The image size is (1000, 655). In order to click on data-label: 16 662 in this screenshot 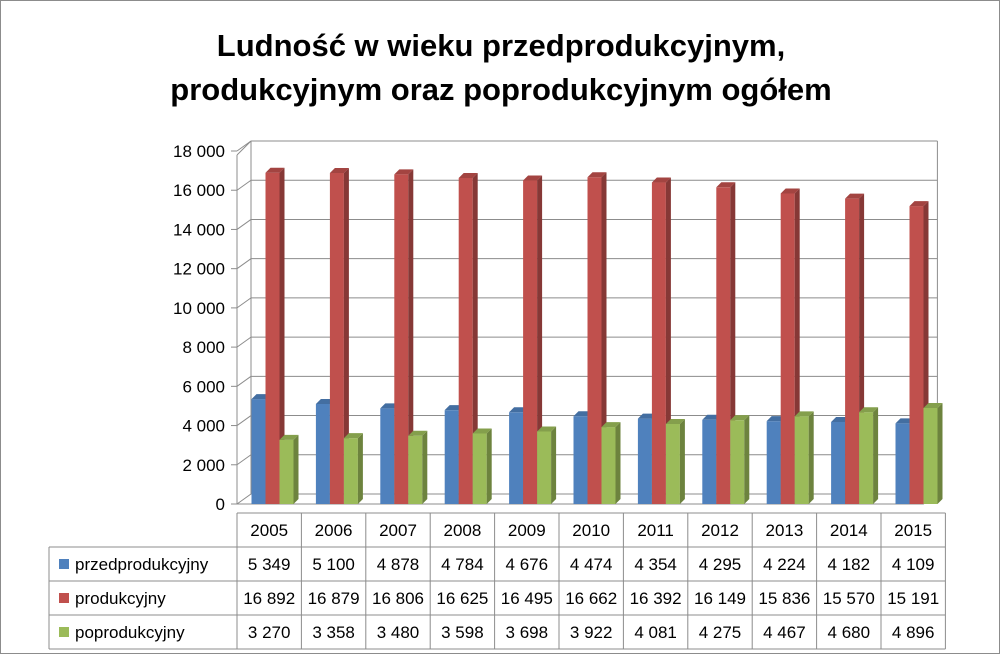, I will do `click(591, 598)`.